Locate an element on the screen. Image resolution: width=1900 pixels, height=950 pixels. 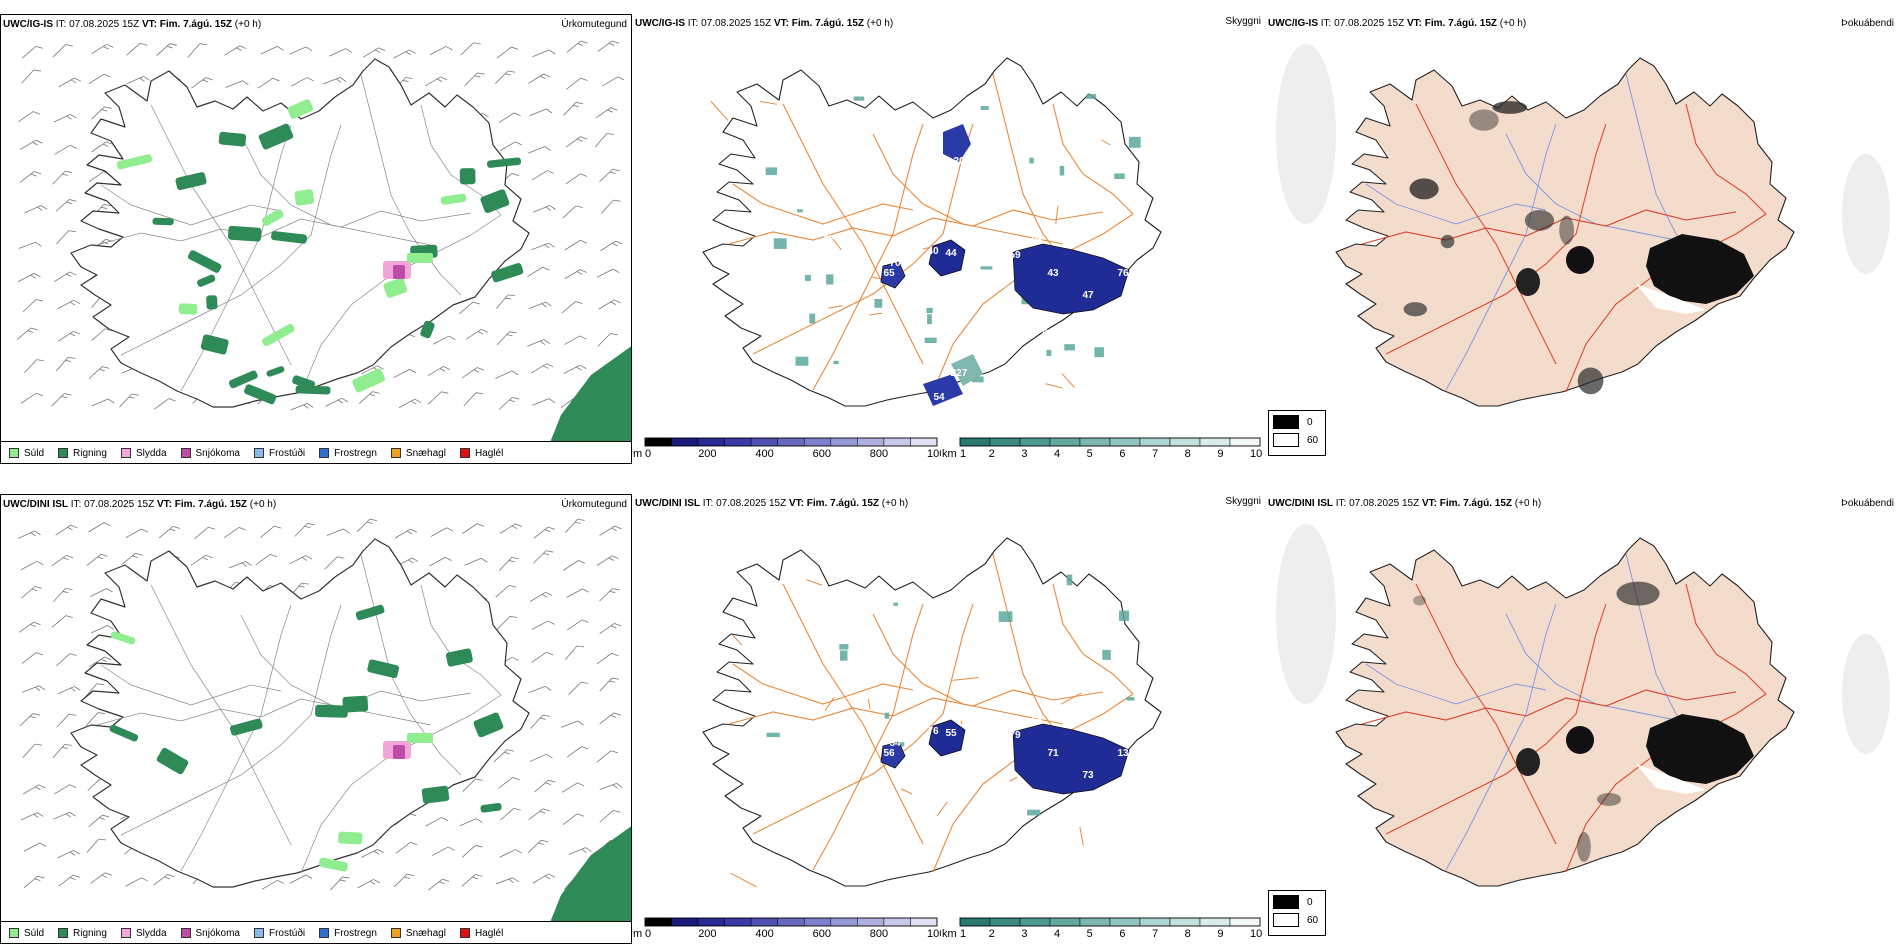
legend-item: Rigning is located at coordinates (82, 933).